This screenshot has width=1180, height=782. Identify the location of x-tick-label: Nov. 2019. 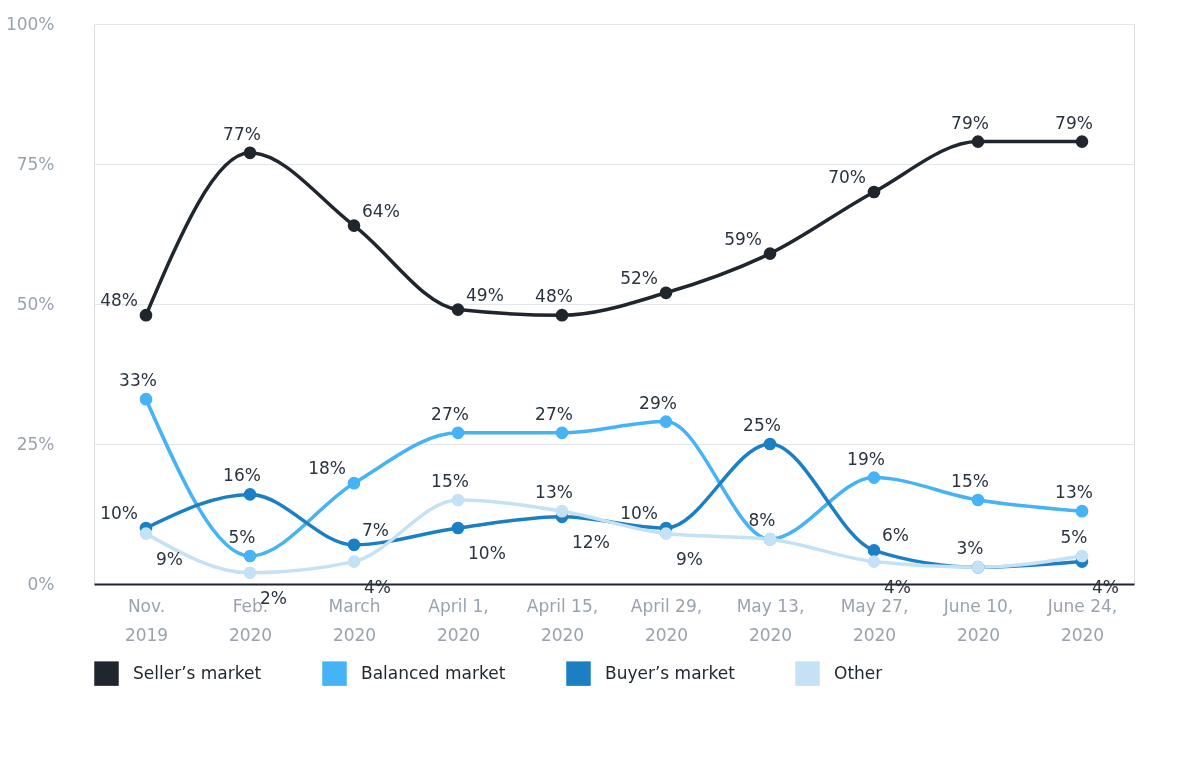
(146, 620).